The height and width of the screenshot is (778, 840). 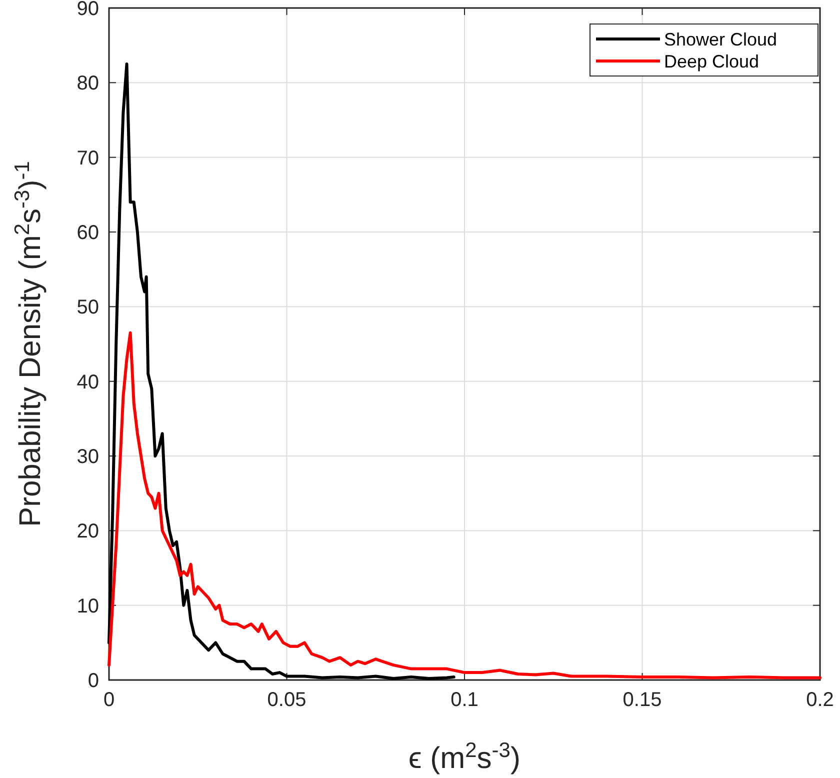 I want to click on y-tick-label: 80, so click(x=87, y=83).